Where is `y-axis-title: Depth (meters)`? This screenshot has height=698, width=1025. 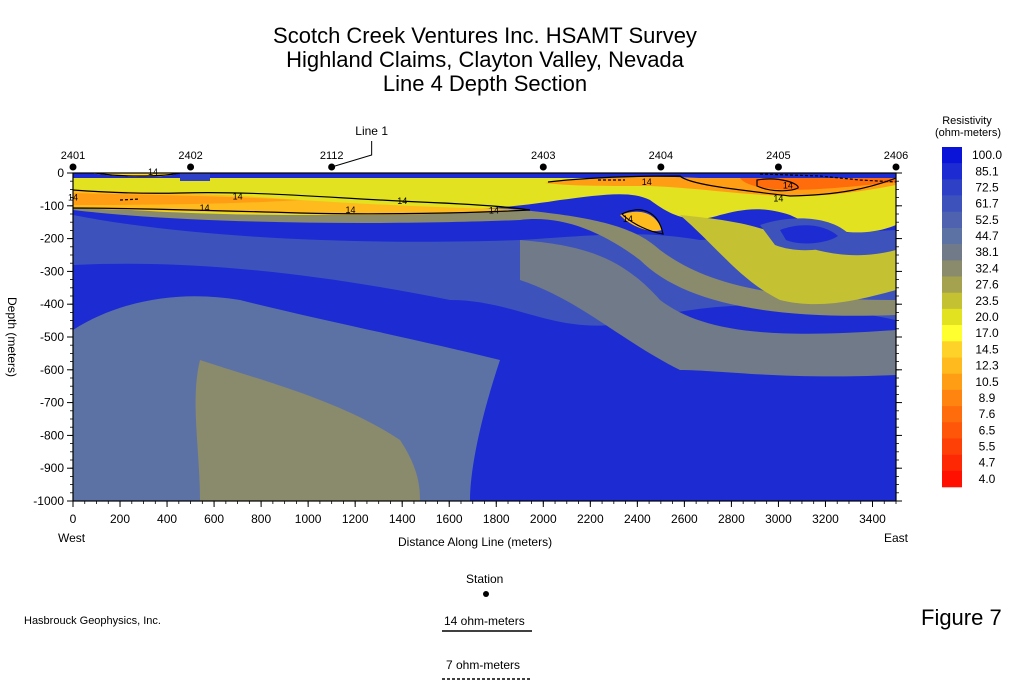
y-axis-title: Depth (meters) is located at coordinates (12, 337).